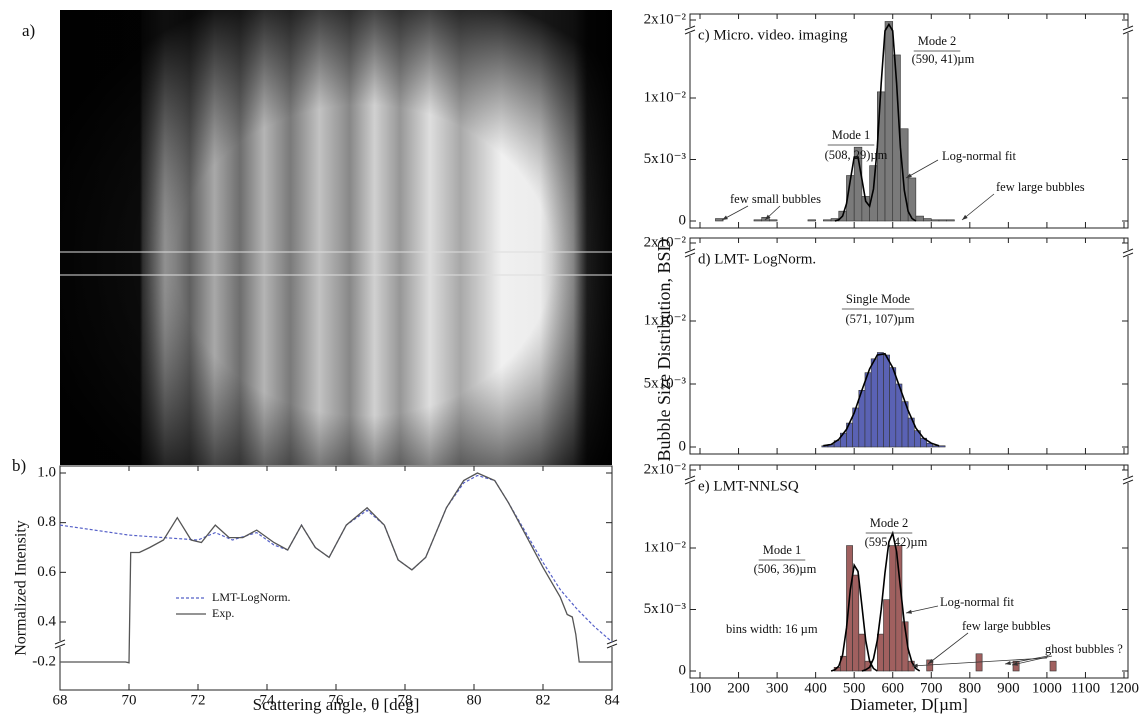 This screenshot has height=715, width=1145. Describe the element at coordinates (757, 259) in the screenshot. I see `panel-label: d) LMT- LogNorm.` at that location.